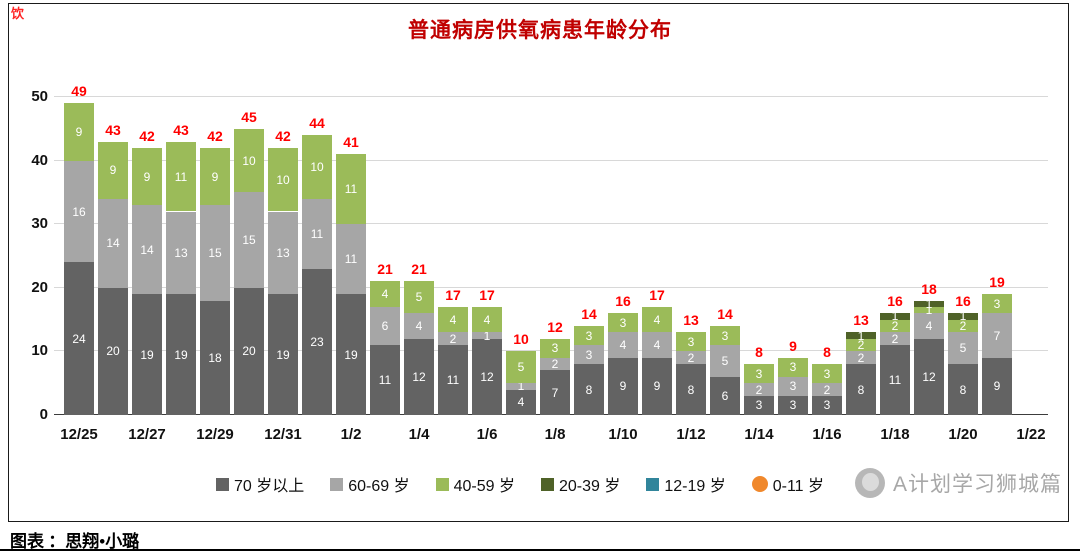 This screenshot has height=551, width=1080. I want to click on bar-12/30: 20 15 10 45, so click(249, 256).